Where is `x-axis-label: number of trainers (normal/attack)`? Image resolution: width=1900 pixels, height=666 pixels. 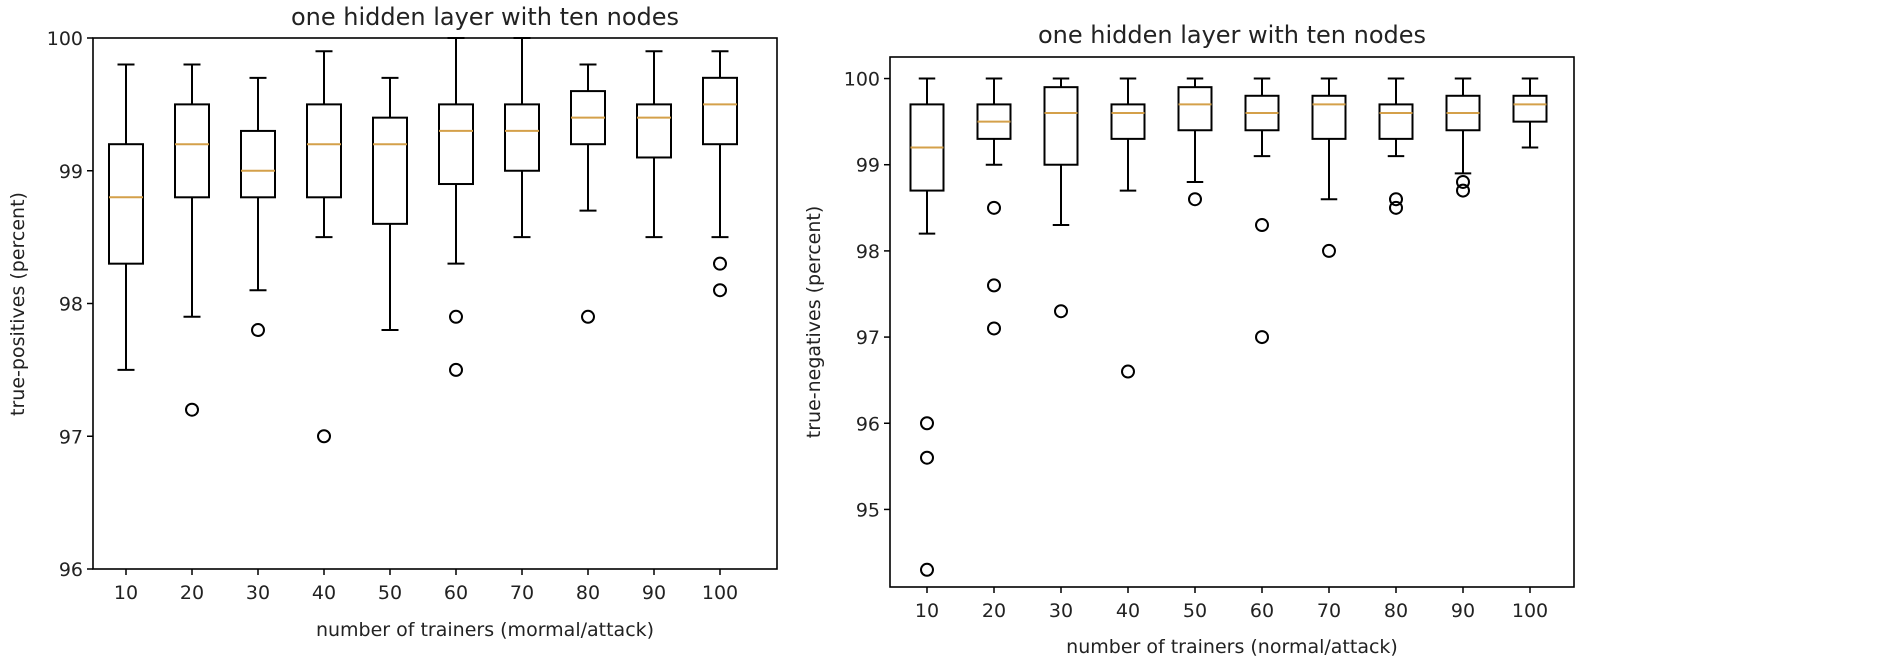 x-axis-label: number of trainers (normal/attack) is located at coordinates (1232, 647).